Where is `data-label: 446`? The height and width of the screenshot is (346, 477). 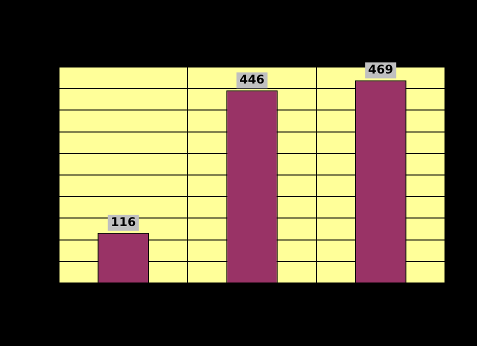
data-label: 446 is located at coordinates (252, 79).